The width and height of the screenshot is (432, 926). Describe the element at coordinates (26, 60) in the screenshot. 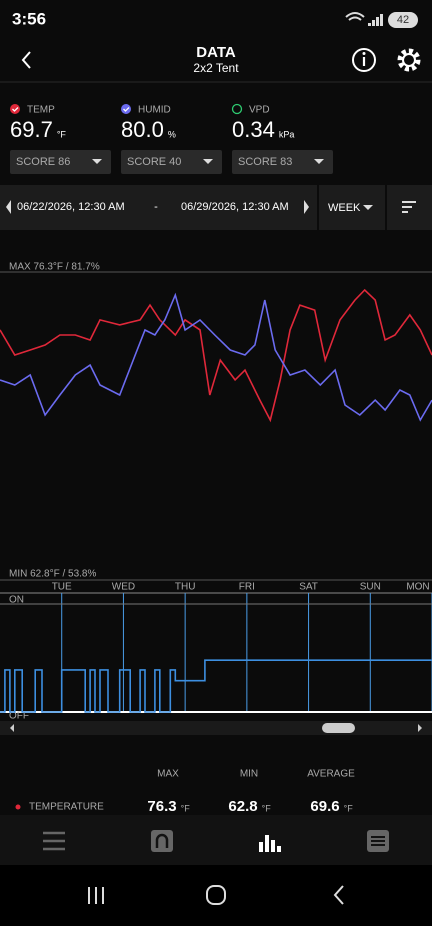

I see `back-button` at that location.